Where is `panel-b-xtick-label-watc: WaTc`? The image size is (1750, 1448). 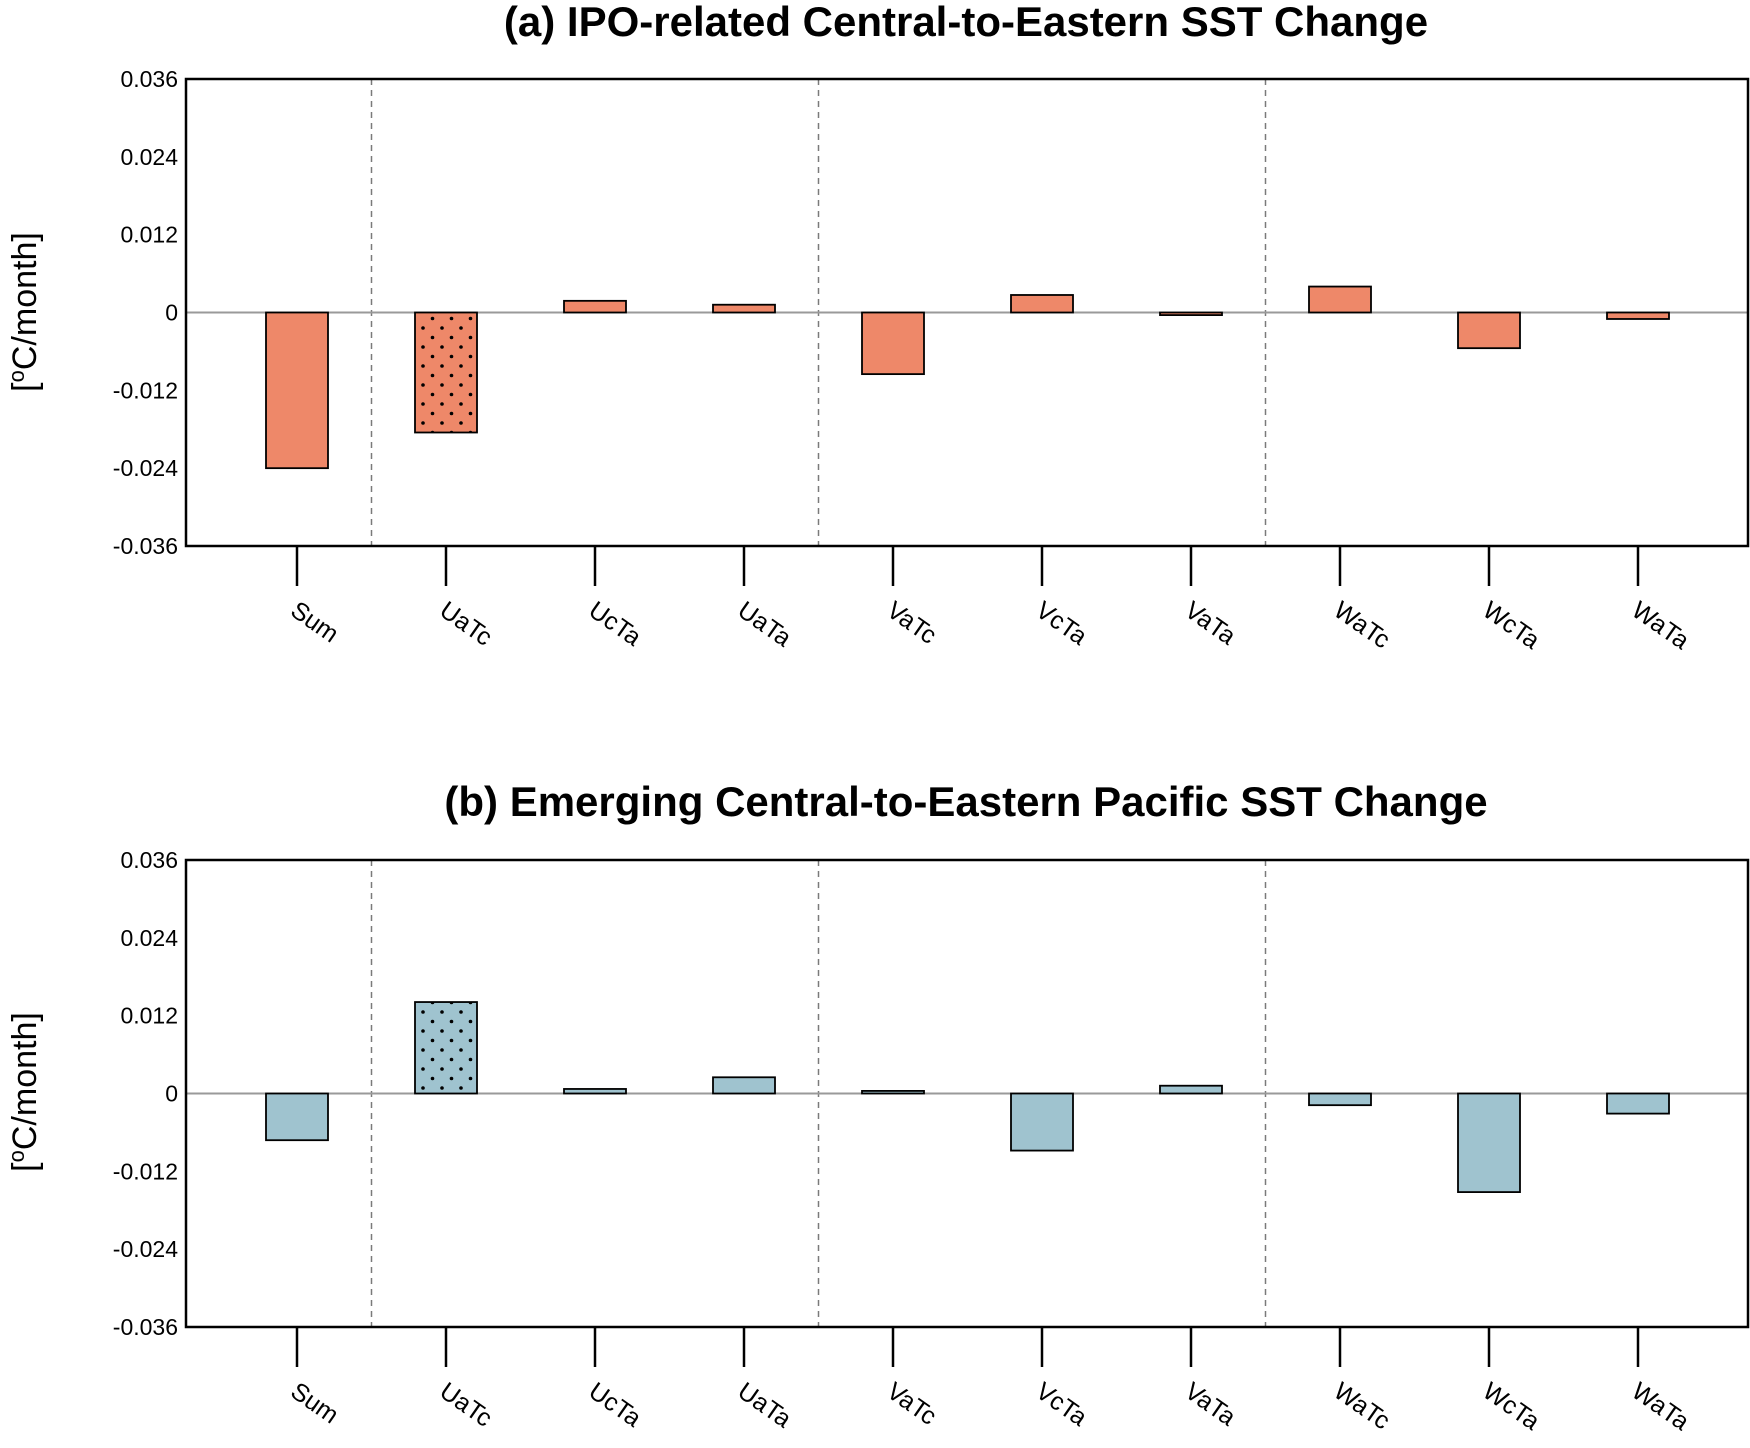
panel-b-xtick-label-watc: WaTc is located at coordinates (1362, 1406).